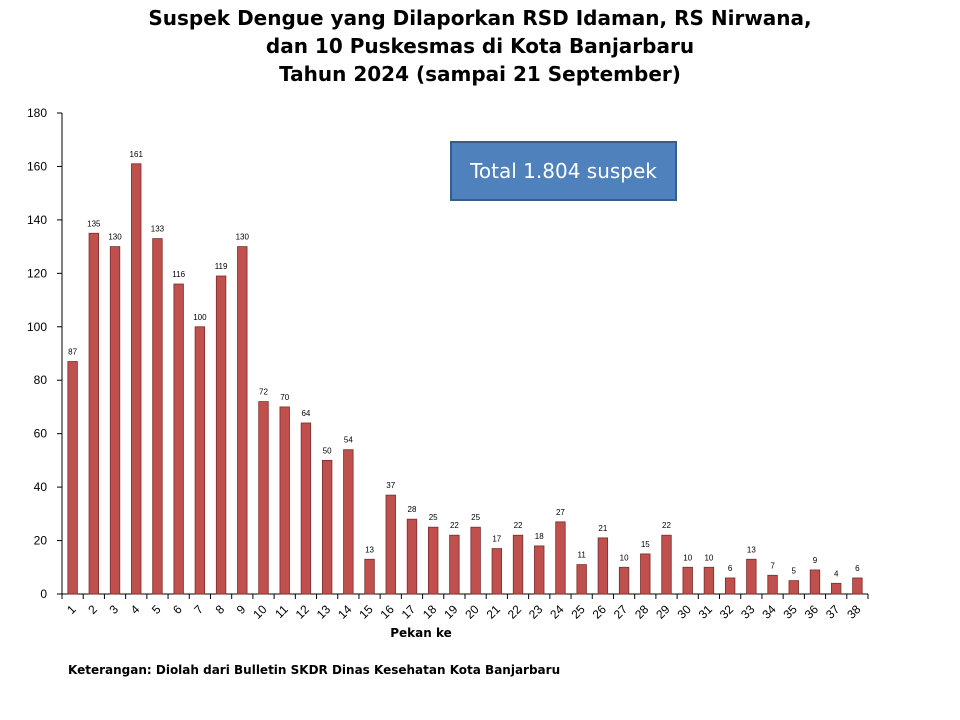 Image resolution: width=960 pixels, height=720 pixels. Describe the element at coordinates (815, 560) in the screenshot. I see `data-label: 9` at that location.